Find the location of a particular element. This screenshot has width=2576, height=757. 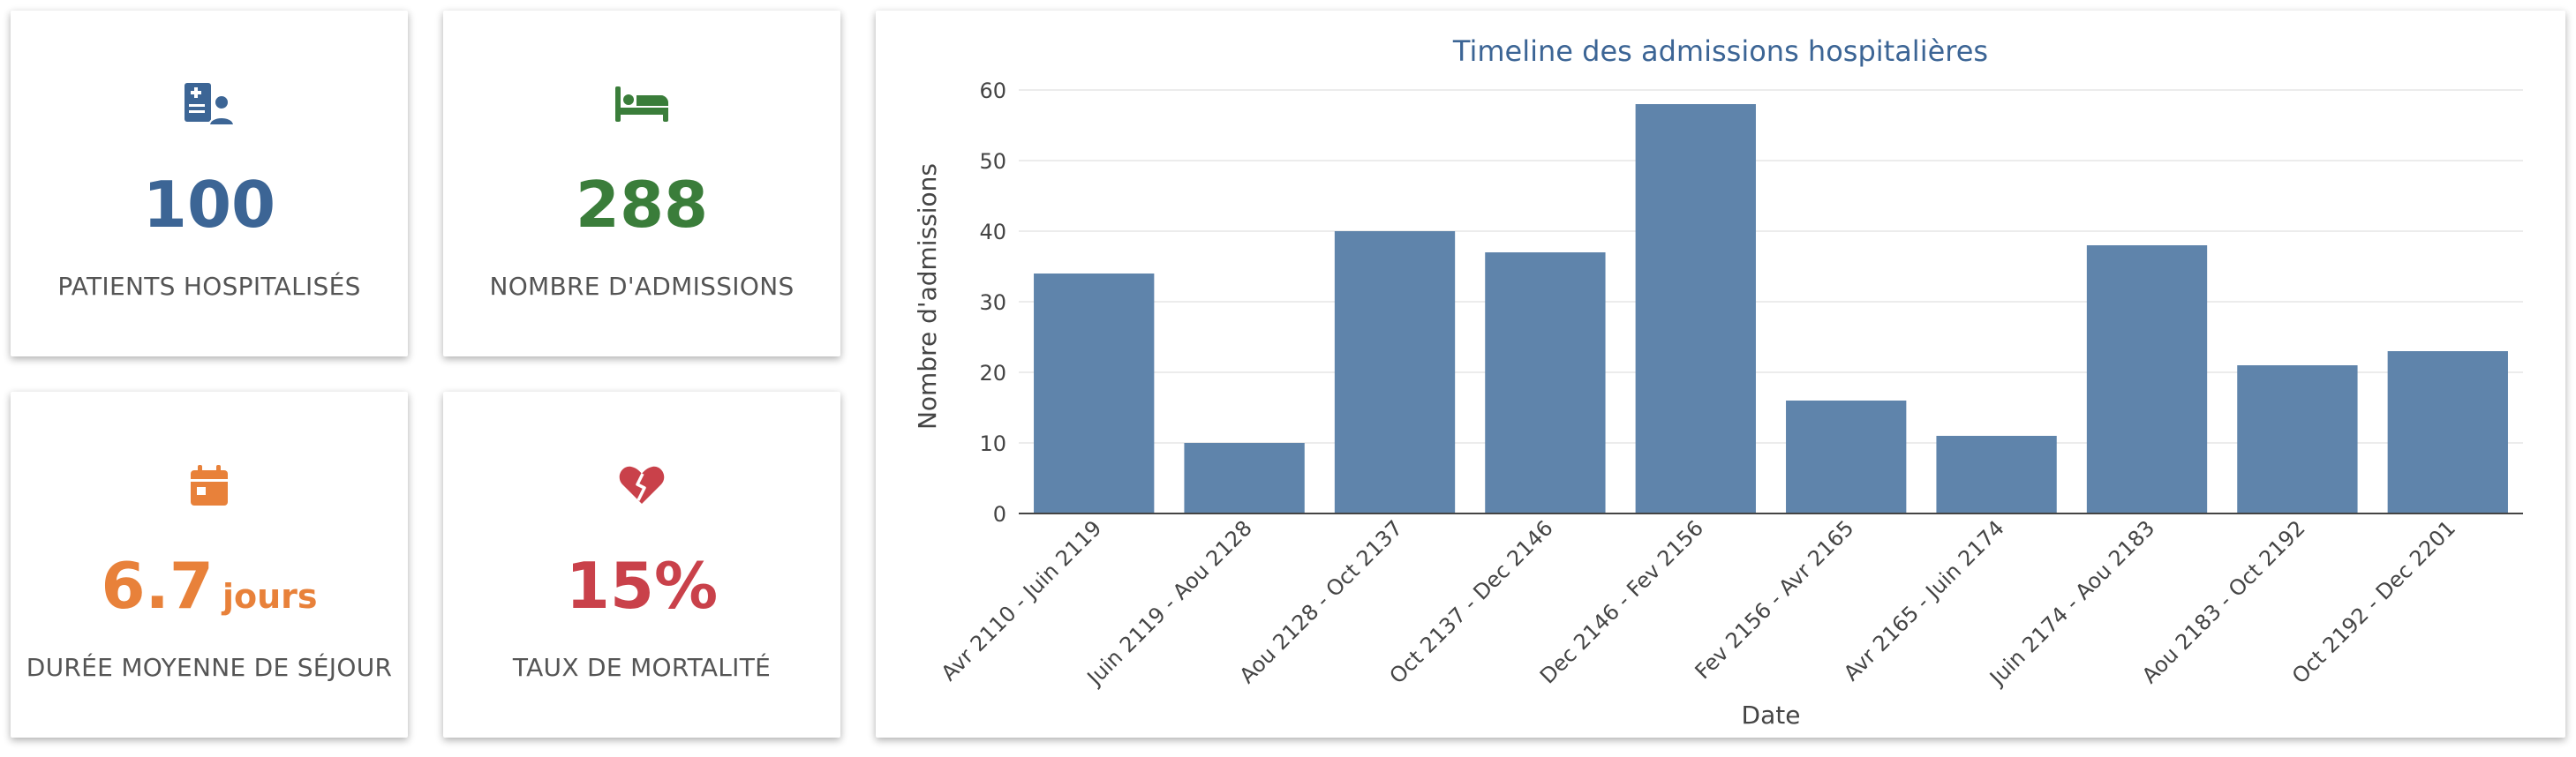

y-tick-label: 30 is located at coordinates (993, 302).